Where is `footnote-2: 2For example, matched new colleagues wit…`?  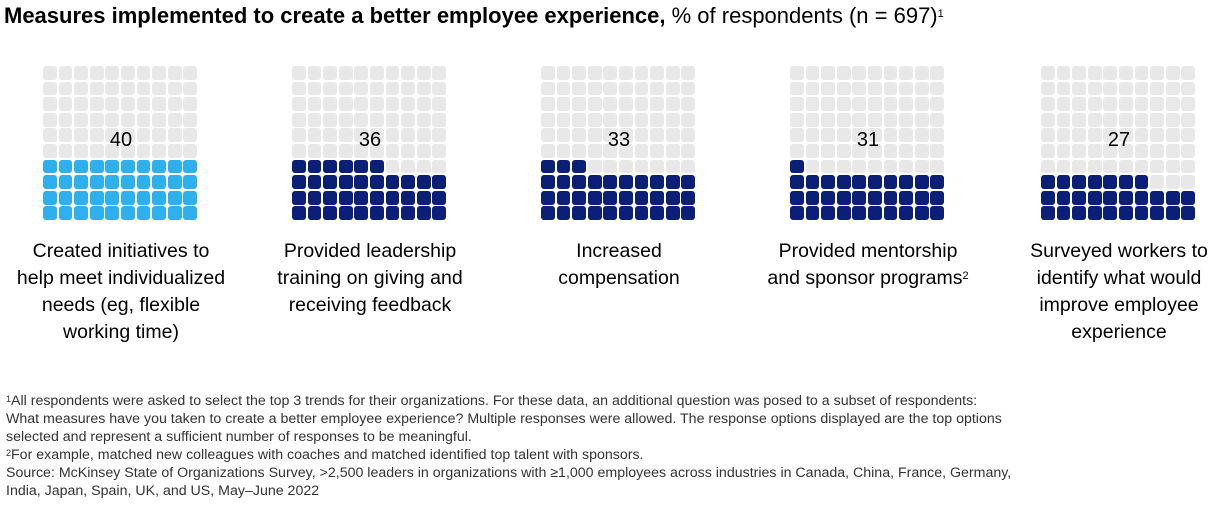 footnote-2: 2For example, matched new colleagues wit… is located at coordinates (611, 455).